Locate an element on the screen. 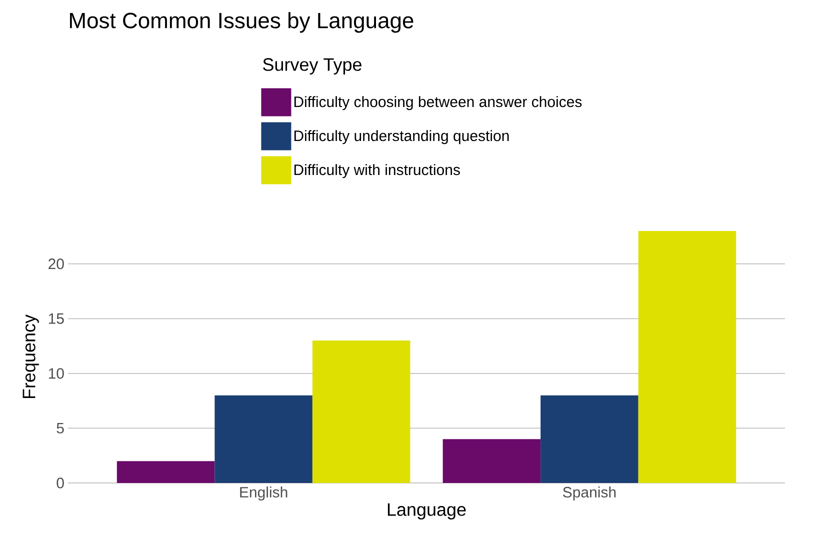 The image size is (814, 546). y-tick-label: 0 is located at coordinates (60, 483).